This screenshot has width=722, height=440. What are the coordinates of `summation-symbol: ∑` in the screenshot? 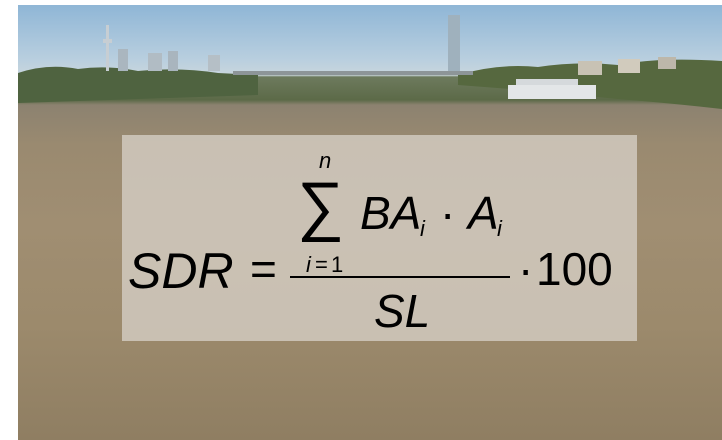 It's located at (321, 205).